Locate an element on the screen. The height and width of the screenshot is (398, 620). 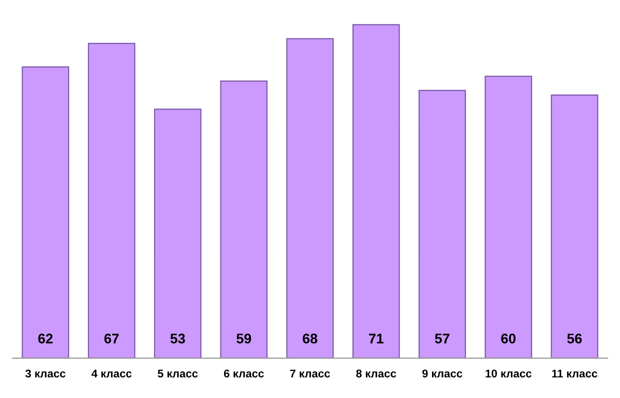
x-tick-label: 10 класс is located at coordinates (509, 374).